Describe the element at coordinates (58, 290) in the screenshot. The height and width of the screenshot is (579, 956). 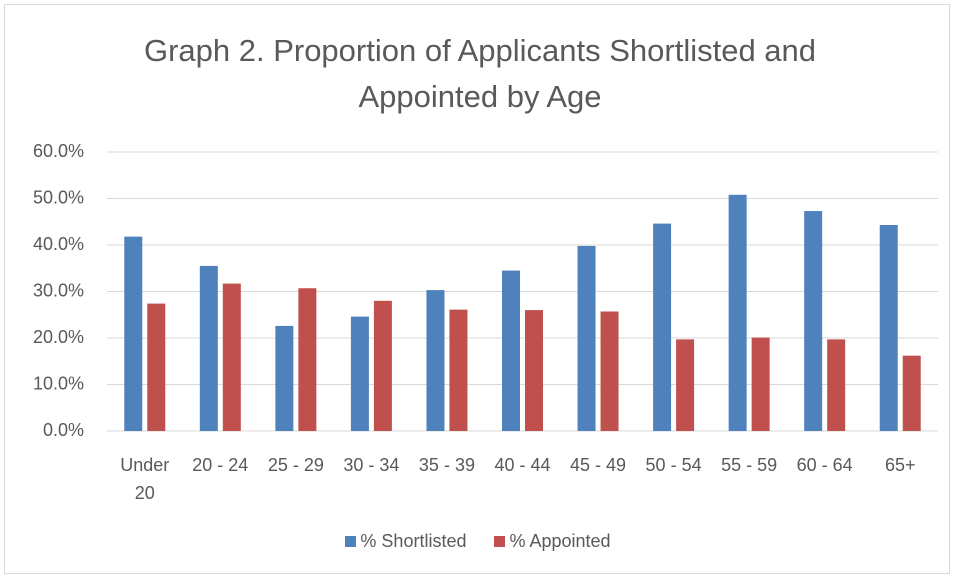
I see `y-tick-label: 30.0%` at that location.